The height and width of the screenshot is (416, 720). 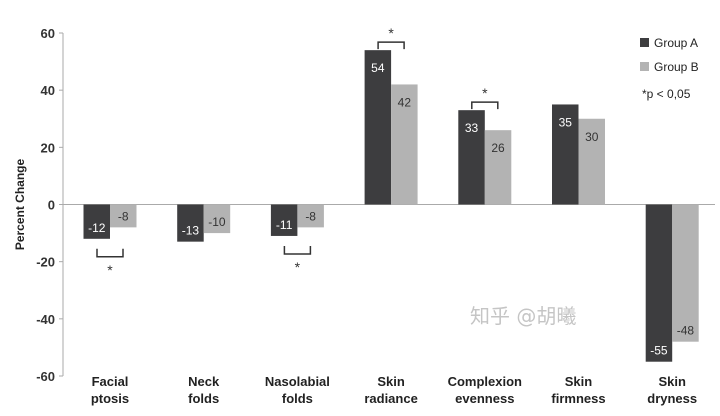 I want to click on y-tick-label: -60, so click(x=45, y=376).